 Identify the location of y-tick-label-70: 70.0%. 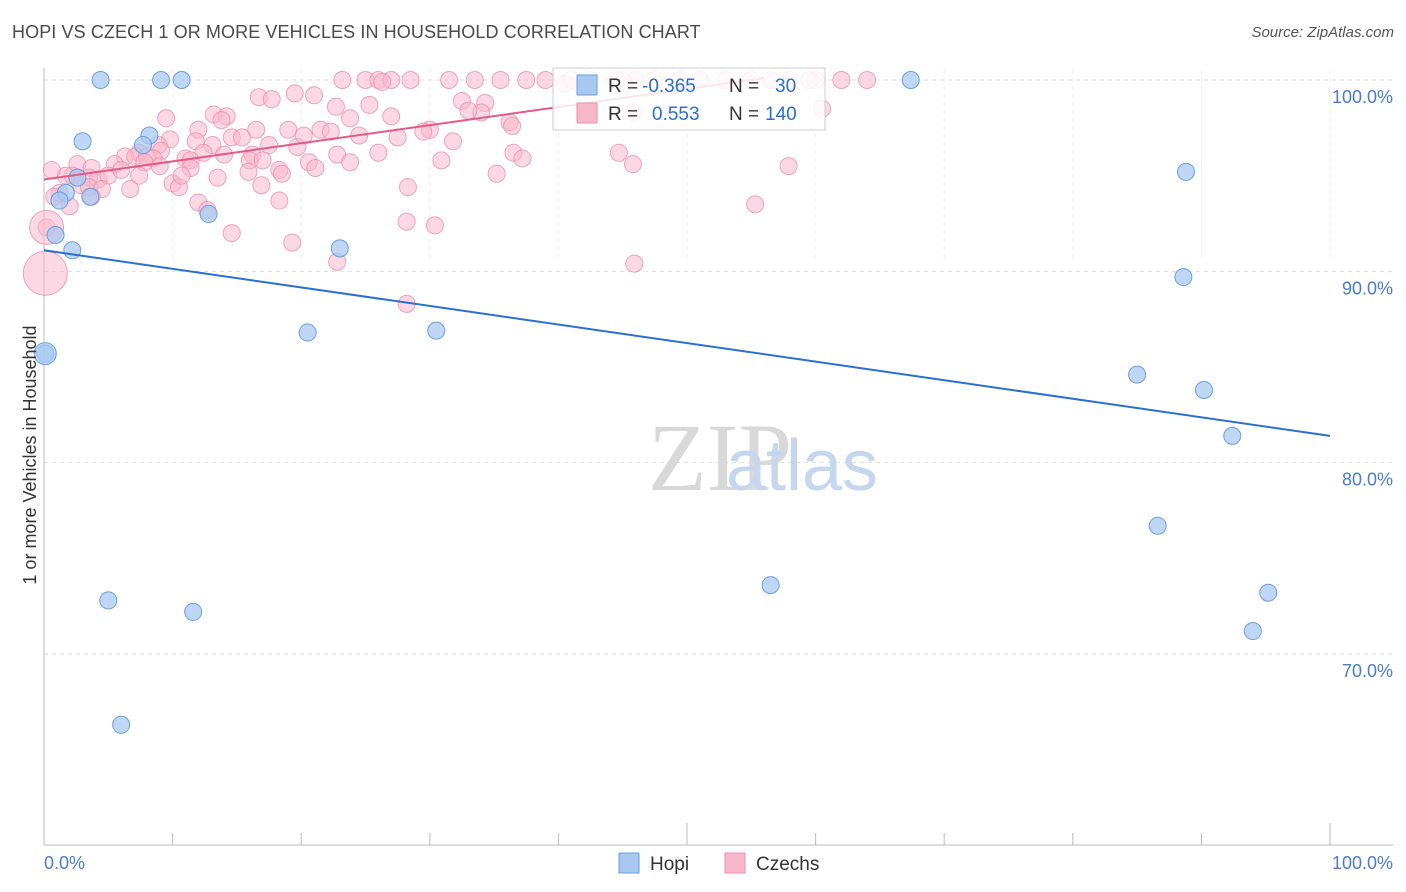
(1367, 671).